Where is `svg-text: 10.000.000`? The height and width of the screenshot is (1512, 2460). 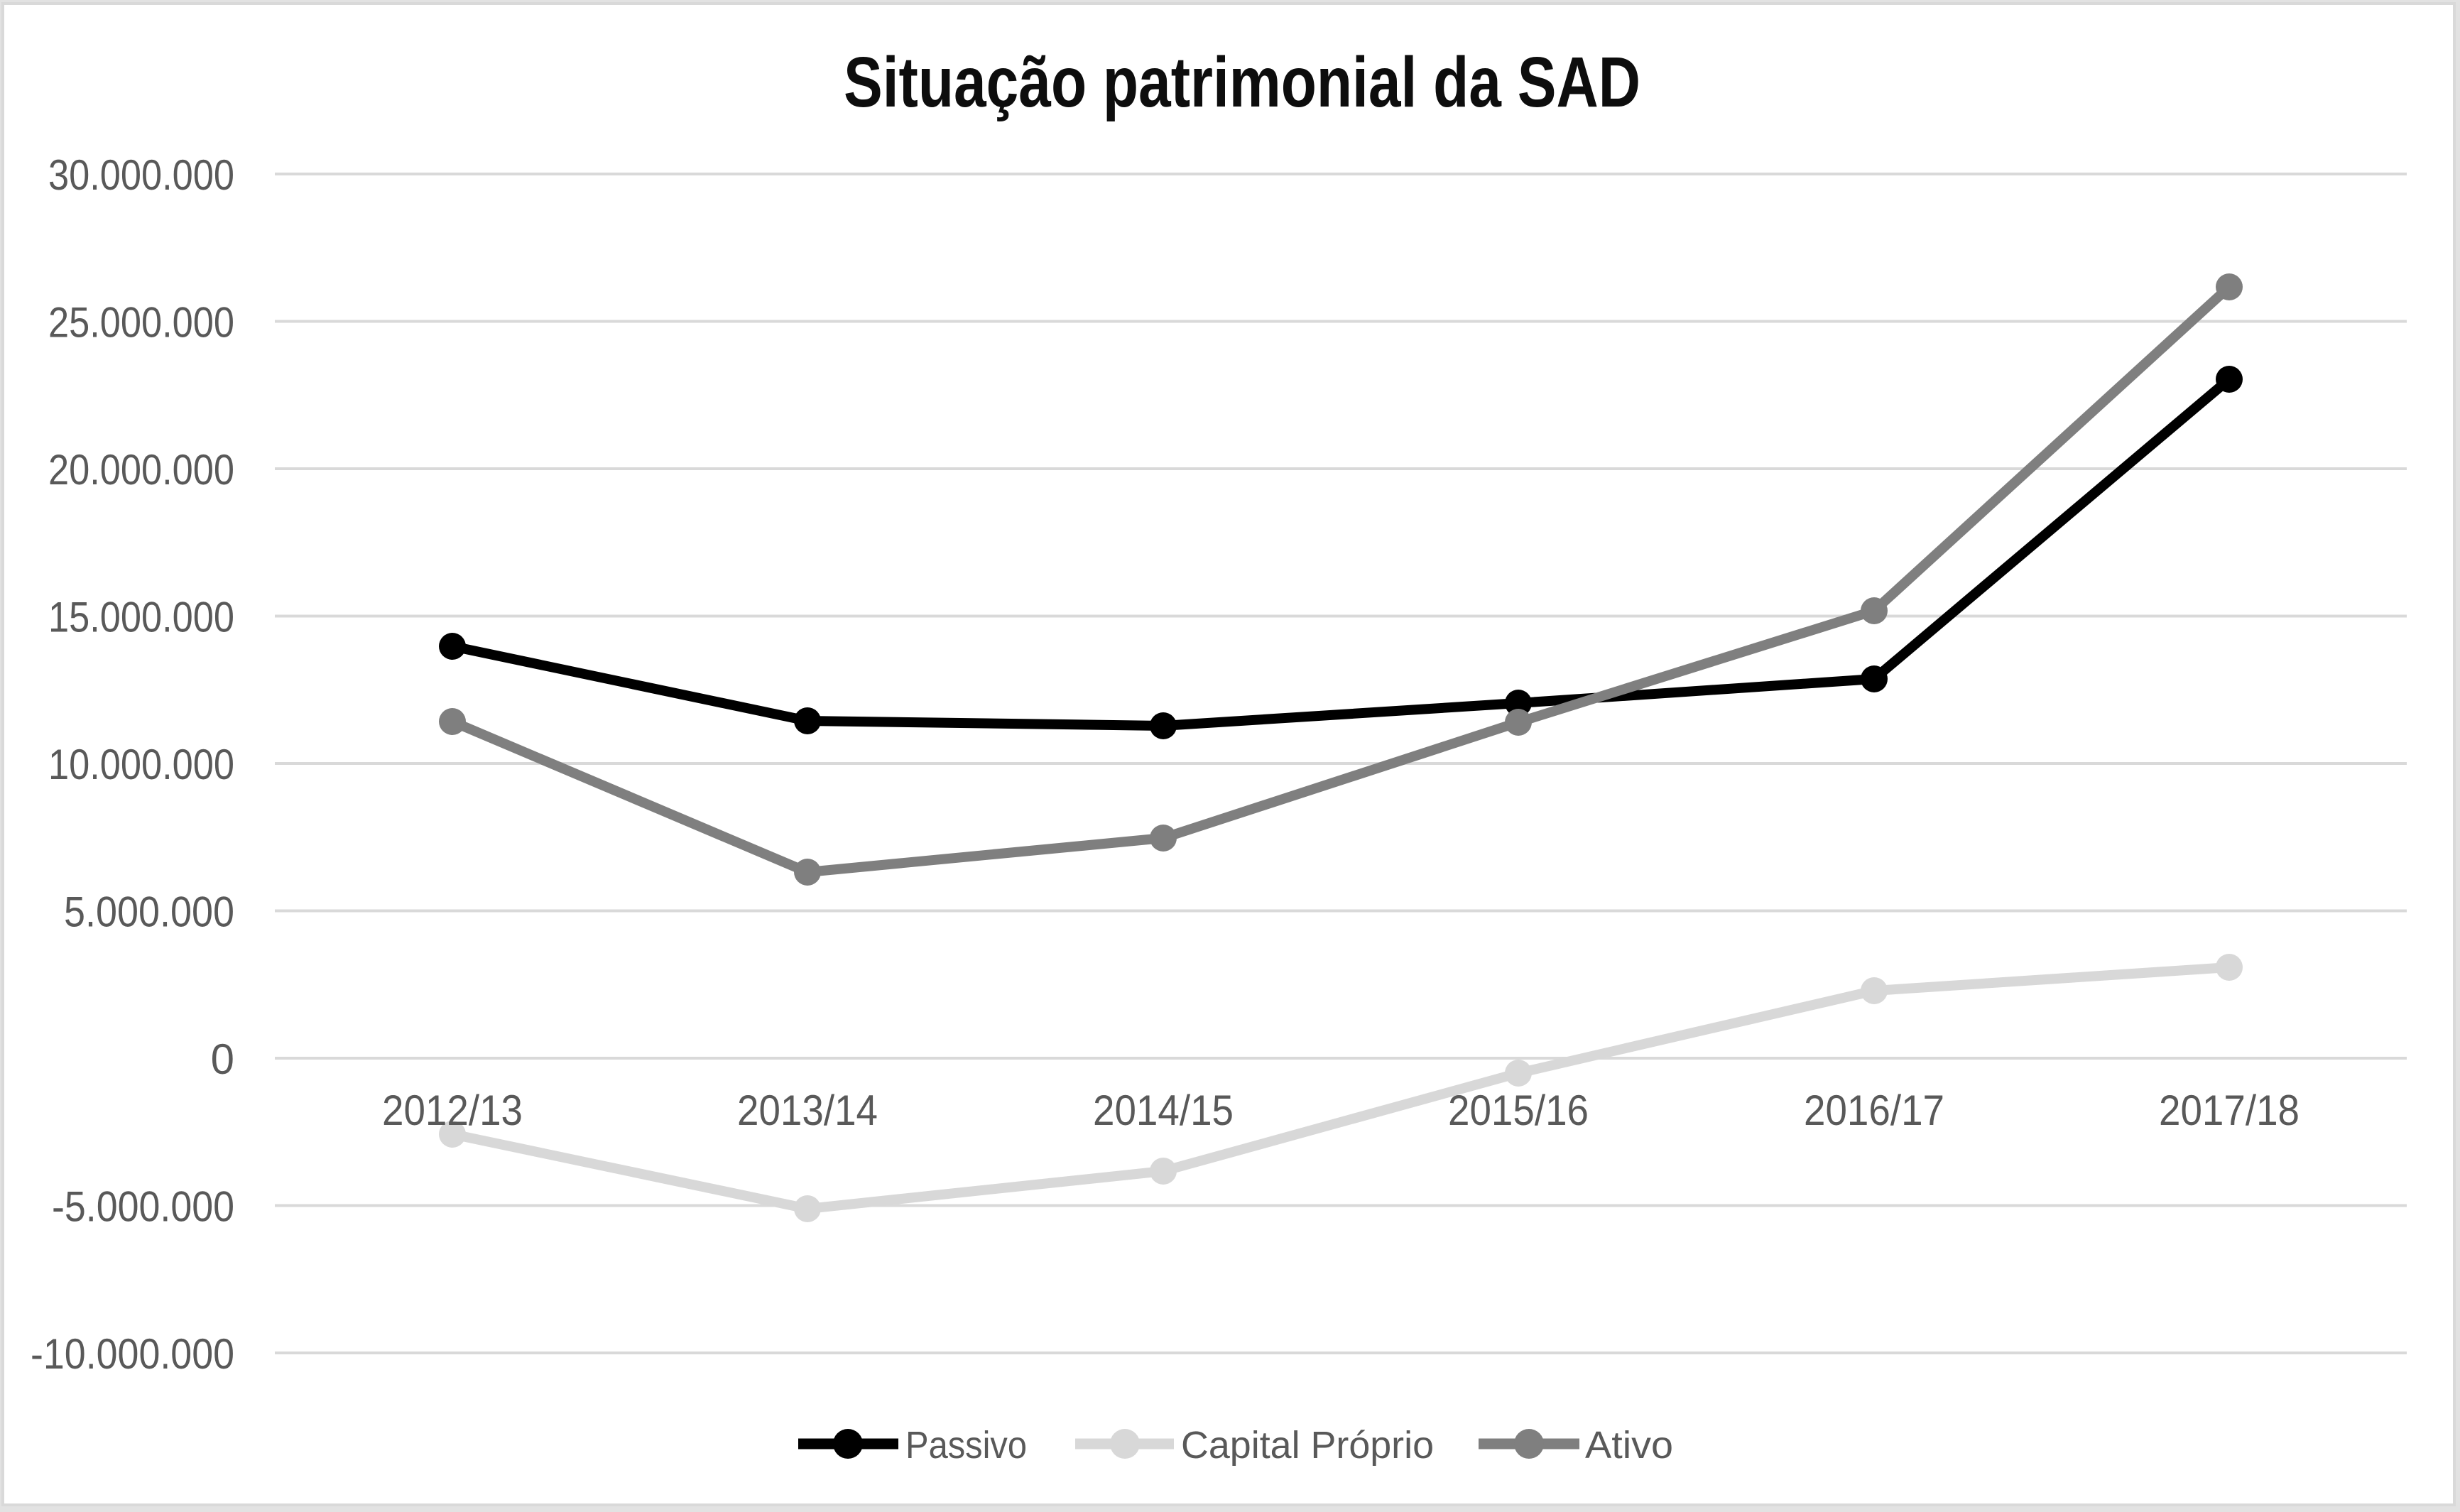 svg-text: 10.000.000 is located at coordinates (141, 764).